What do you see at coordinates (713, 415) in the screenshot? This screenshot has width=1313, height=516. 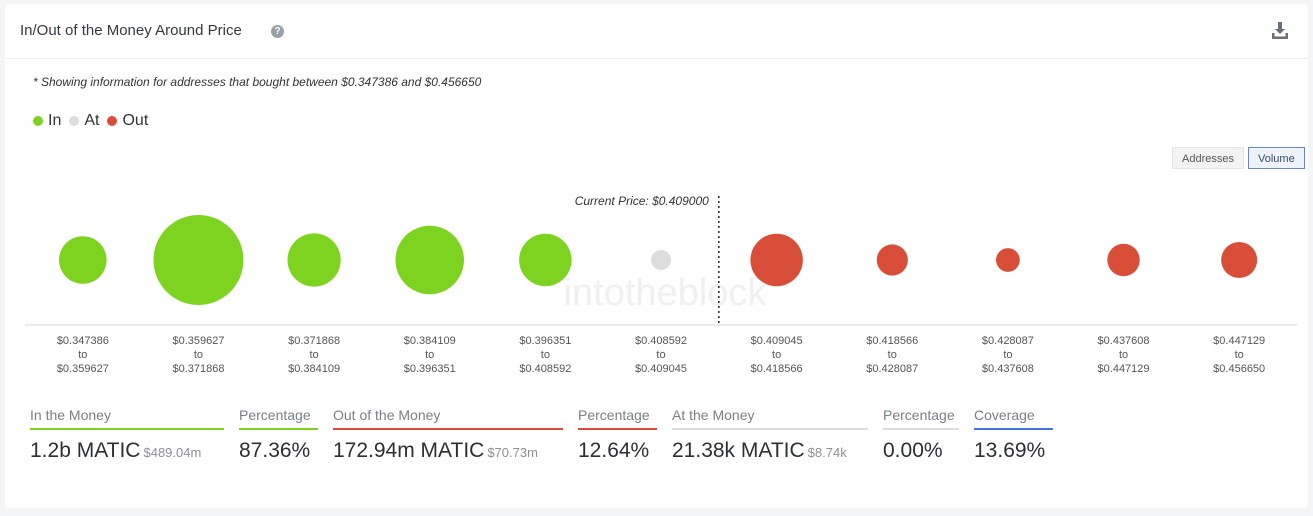 I see `stat-at-money-label: At the Money` at bounding box center [713, 415].